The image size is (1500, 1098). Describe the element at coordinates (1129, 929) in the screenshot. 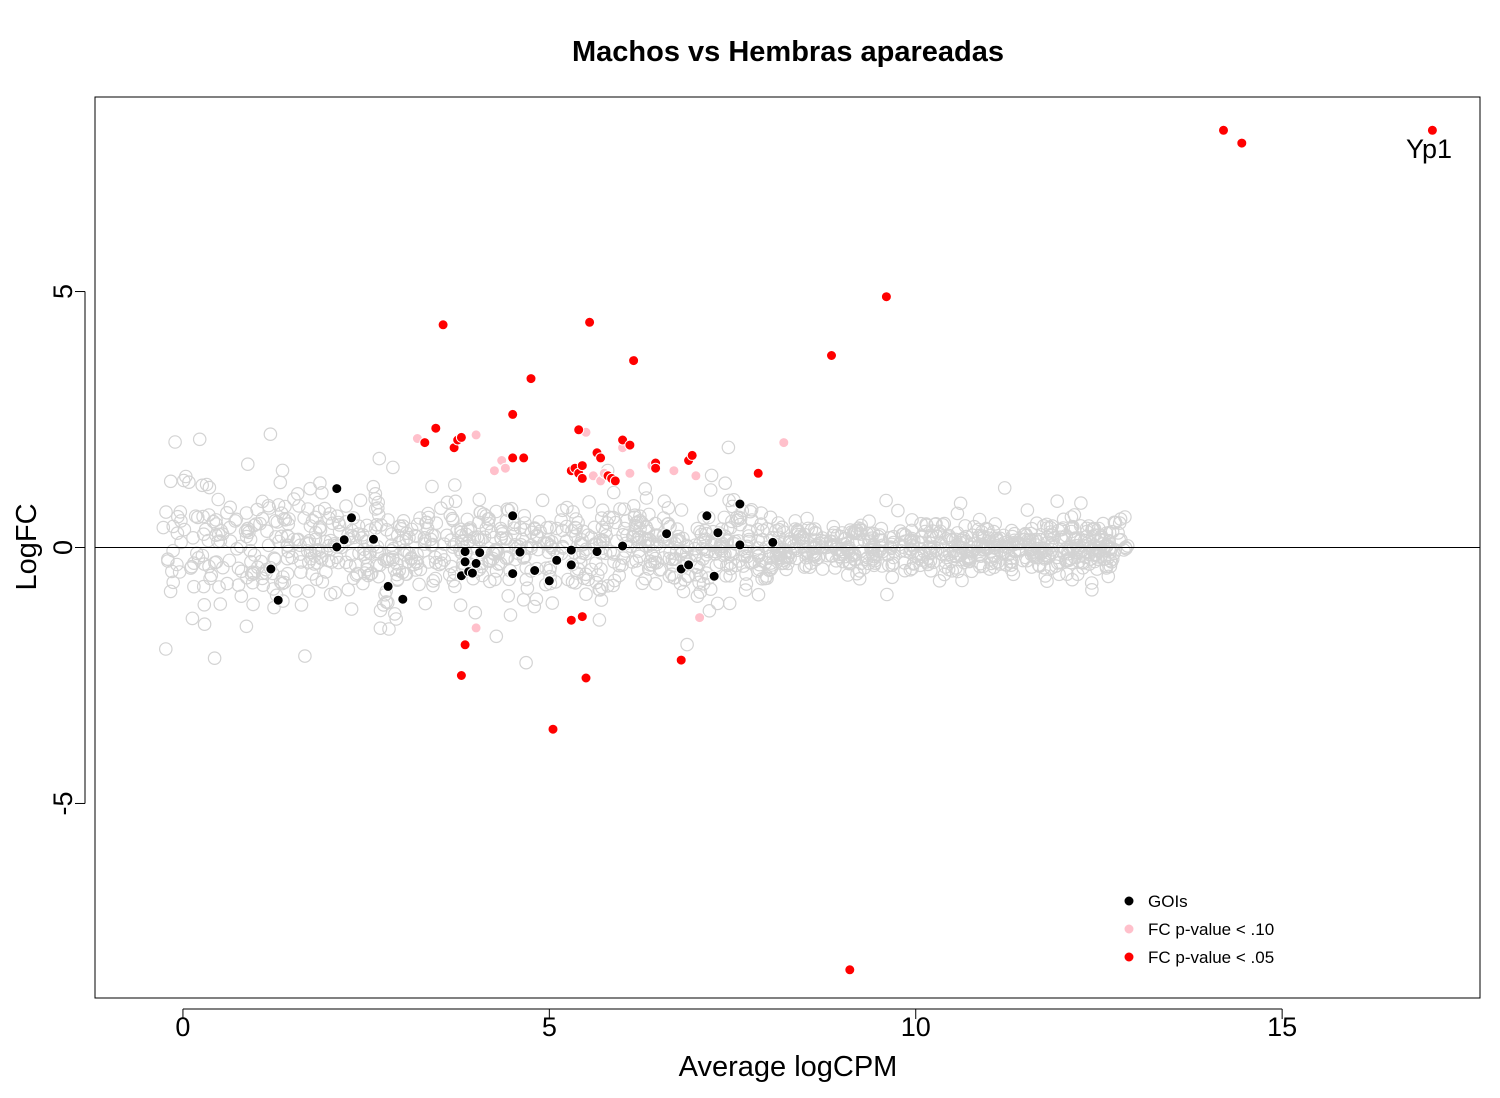

I see `legend-marker` at that location.